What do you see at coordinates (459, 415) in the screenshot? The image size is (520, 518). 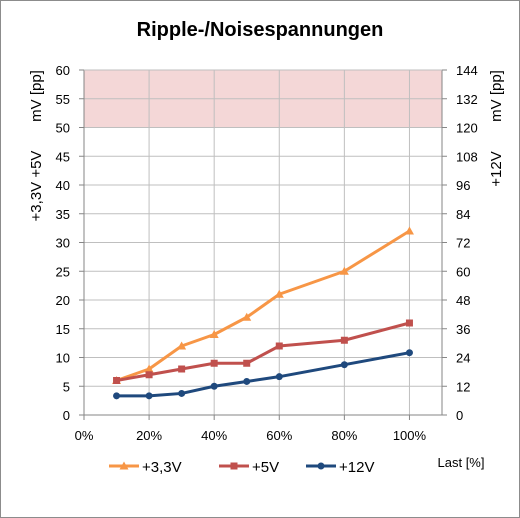 I see `y-tick-label-right: 0` at bounding box center [459, 415].